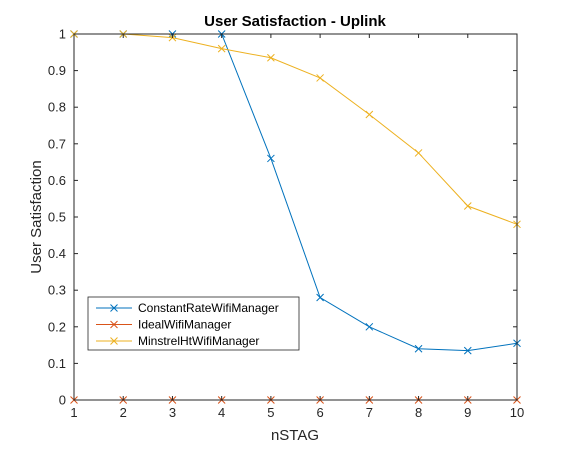  What do you see at coordinates (517, 412) in the screenshot?
I see `x-tick-label: 10` at bounding box center [517, 412].